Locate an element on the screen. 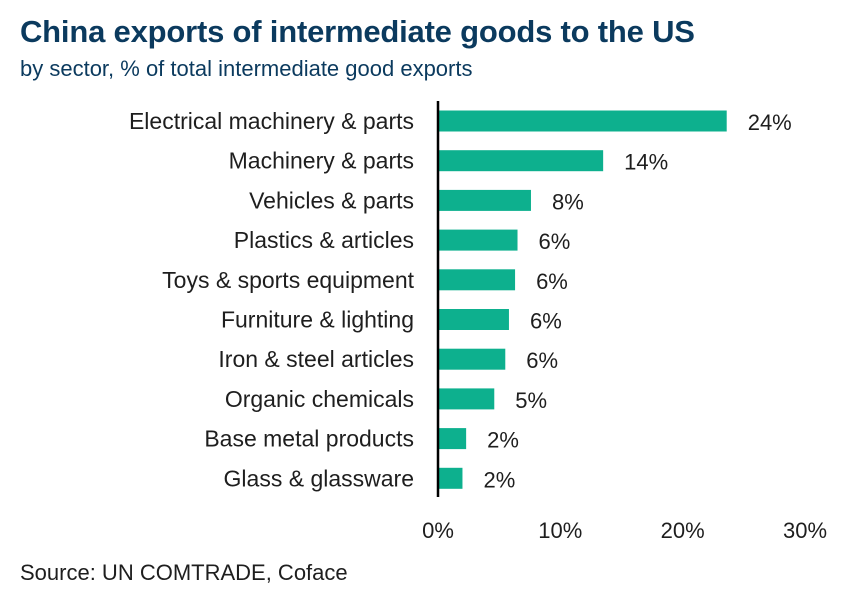  category-label: Glass & glassware is located at coordinates (319, 478).